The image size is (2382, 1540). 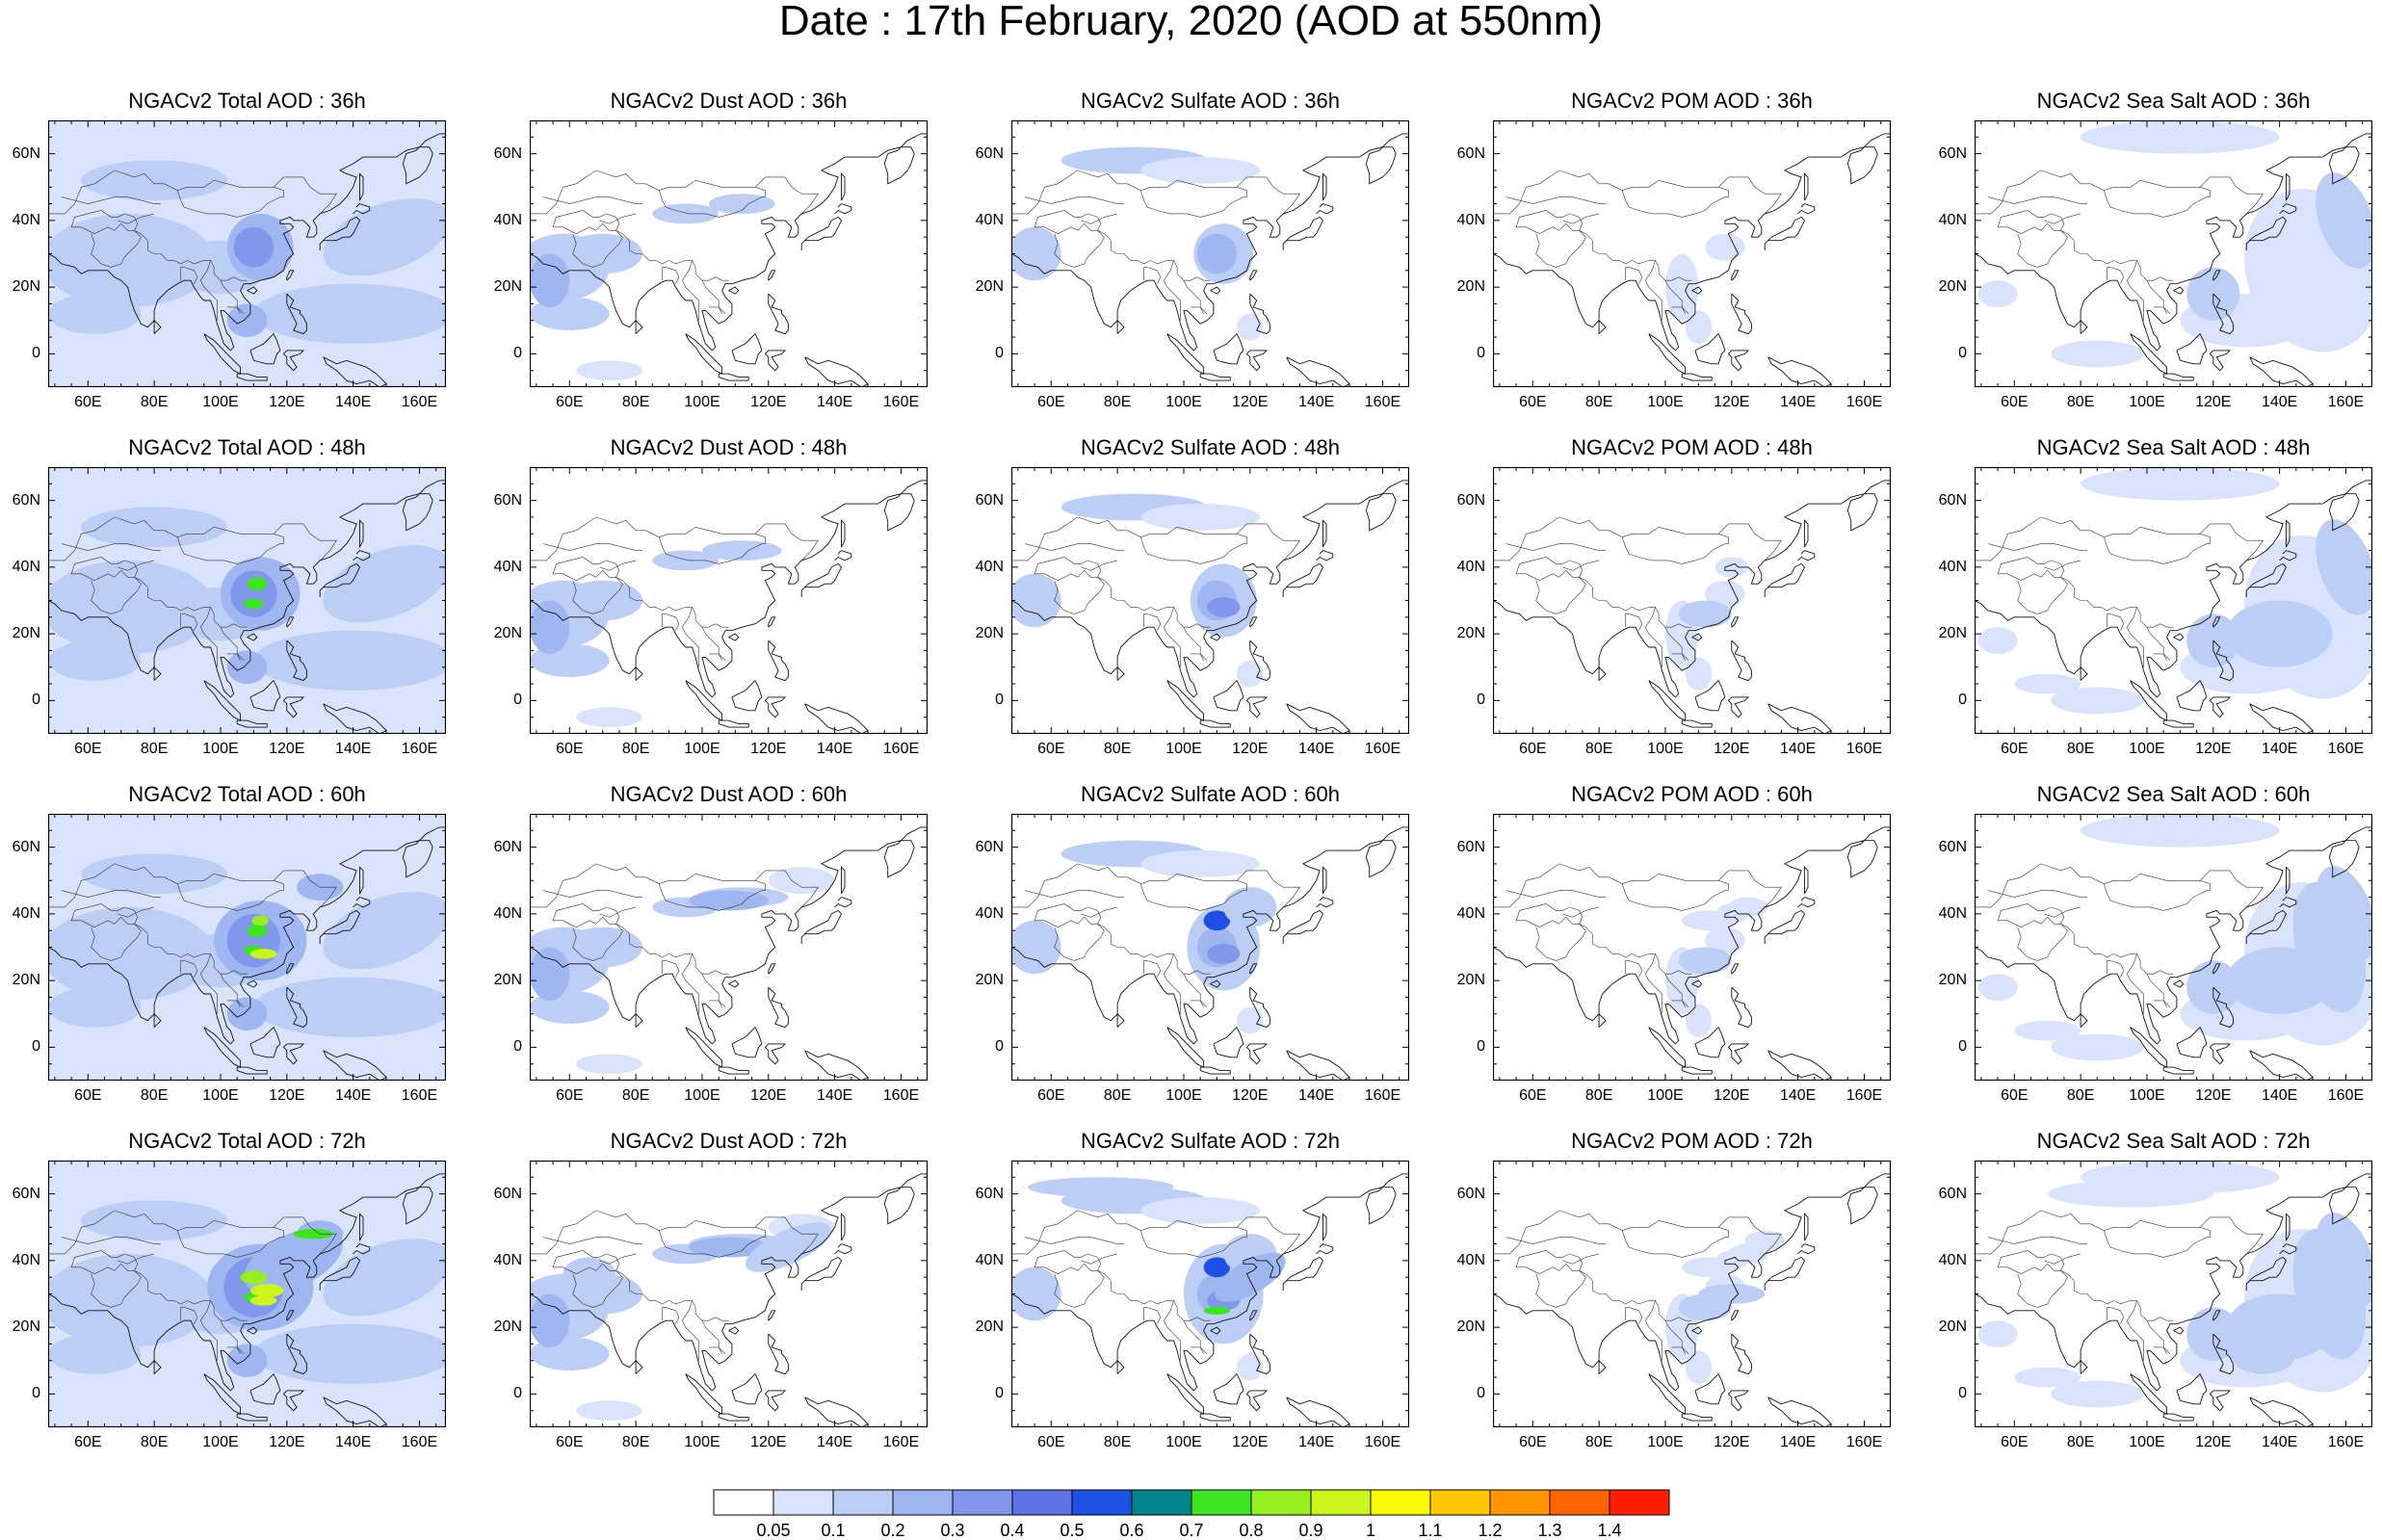 What do you see at coordinates (729, 1141) in the screenshot?
I see `panel-title: NGACv2 Dust AOD : 72h` at bounding box center [729, 1141].